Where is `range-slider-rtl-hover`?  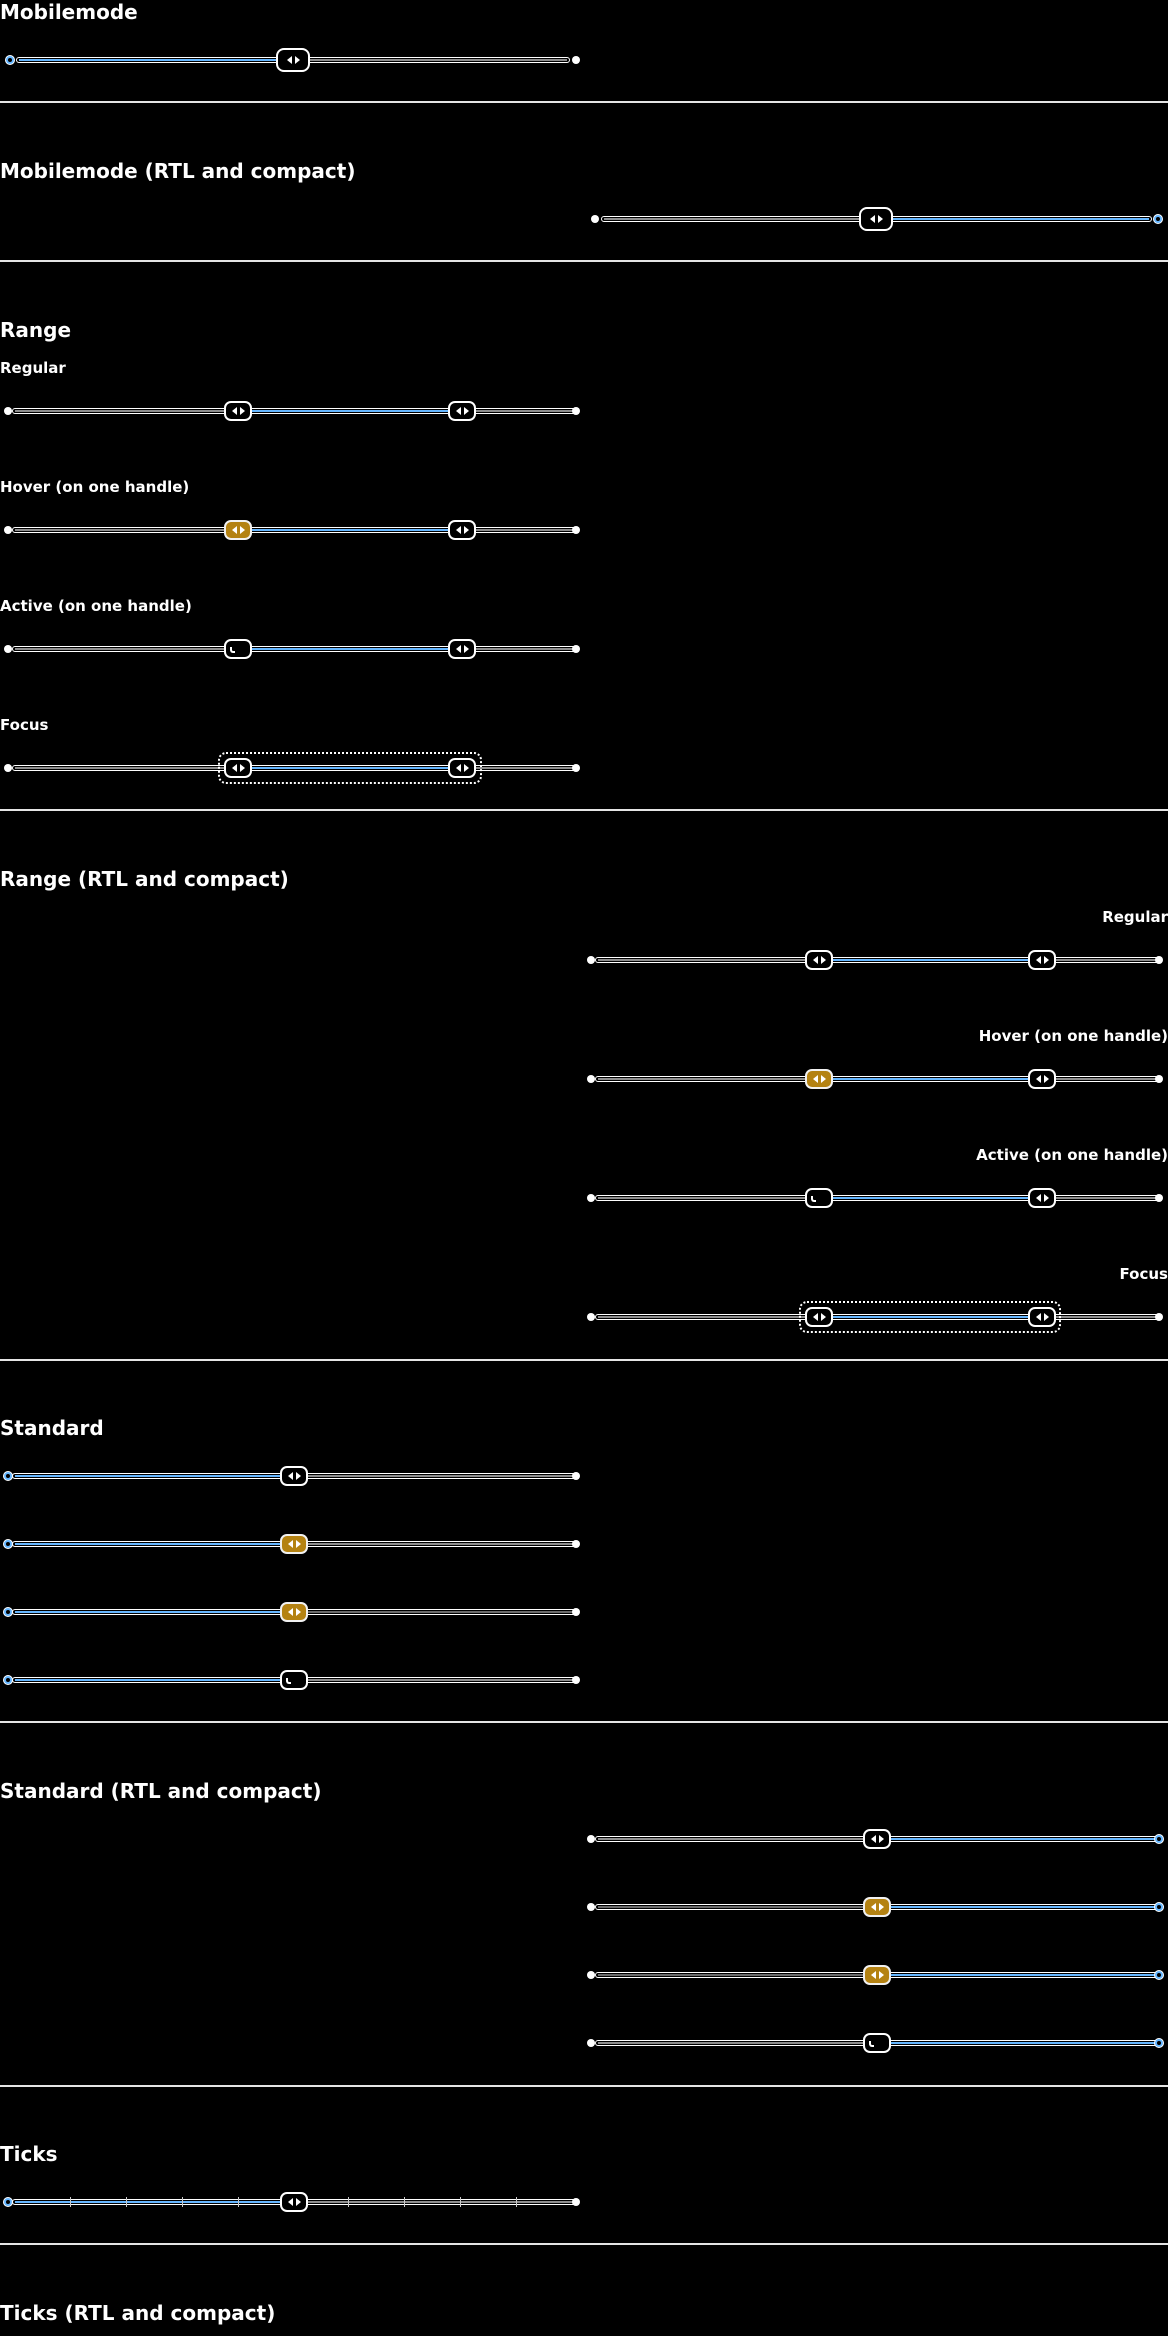 range-slider-rtl-hover is located at coordinates (877, 1079).